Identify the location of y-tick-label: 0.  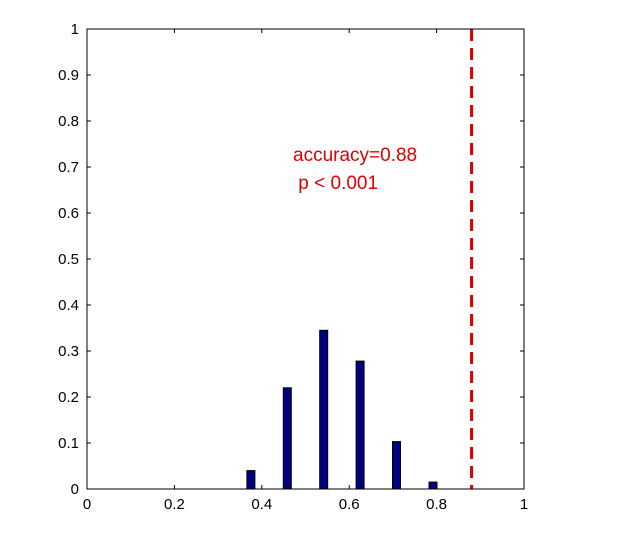
(75, 489).